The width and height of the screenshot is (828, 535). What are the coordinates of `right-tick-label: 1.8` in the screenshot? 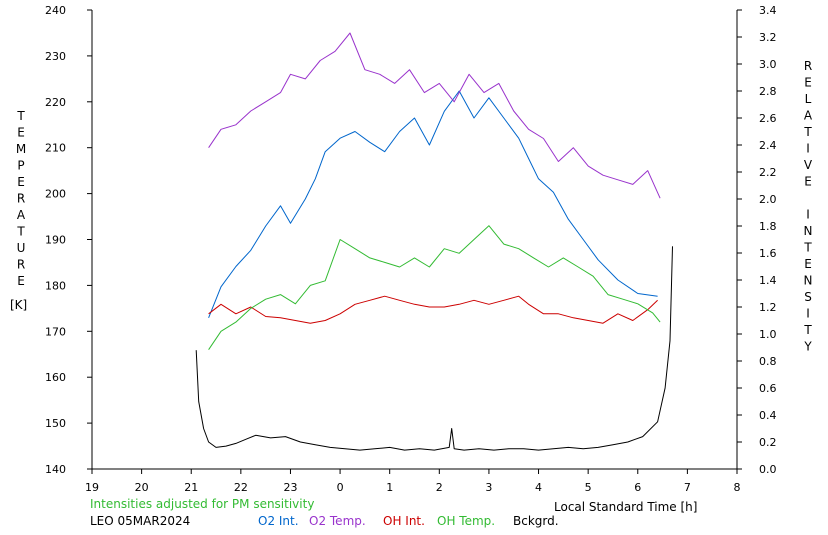 It's located at (768, 226).